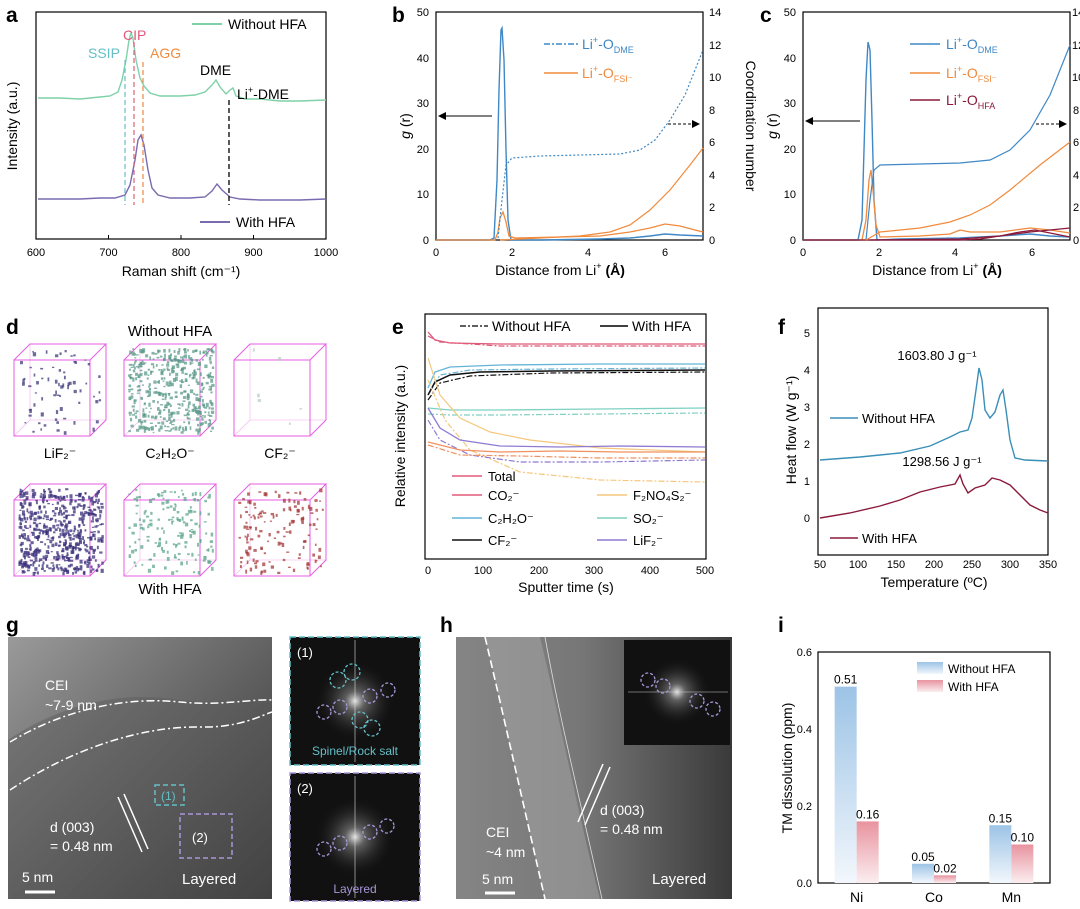 This screenshot has width=1080, height=909. I want to click on panel-b-ylabel: g (r), so click(405, 126).